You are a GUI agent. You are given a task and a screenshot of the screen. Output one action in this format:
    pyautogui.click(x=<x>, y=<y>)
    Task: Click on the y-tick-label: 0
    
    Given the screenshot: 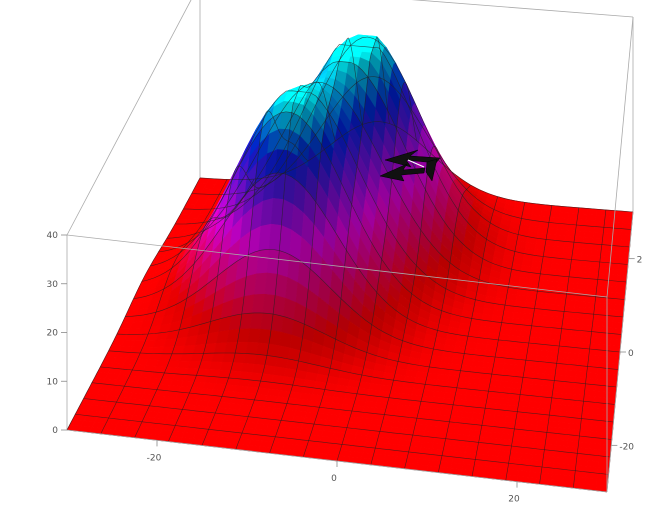 What is the action you would take?
    pyautogui.click(x=631, y=354)
    